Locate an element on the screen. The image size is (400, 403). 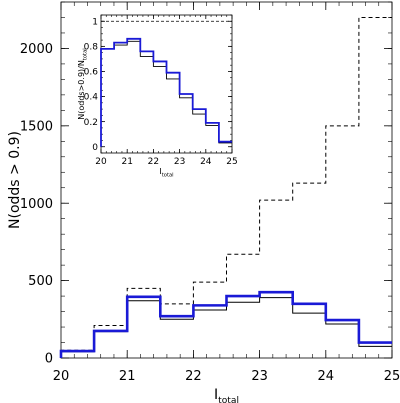
inset-y-tick-label: 0.8 is located at coordinates (91, 48).